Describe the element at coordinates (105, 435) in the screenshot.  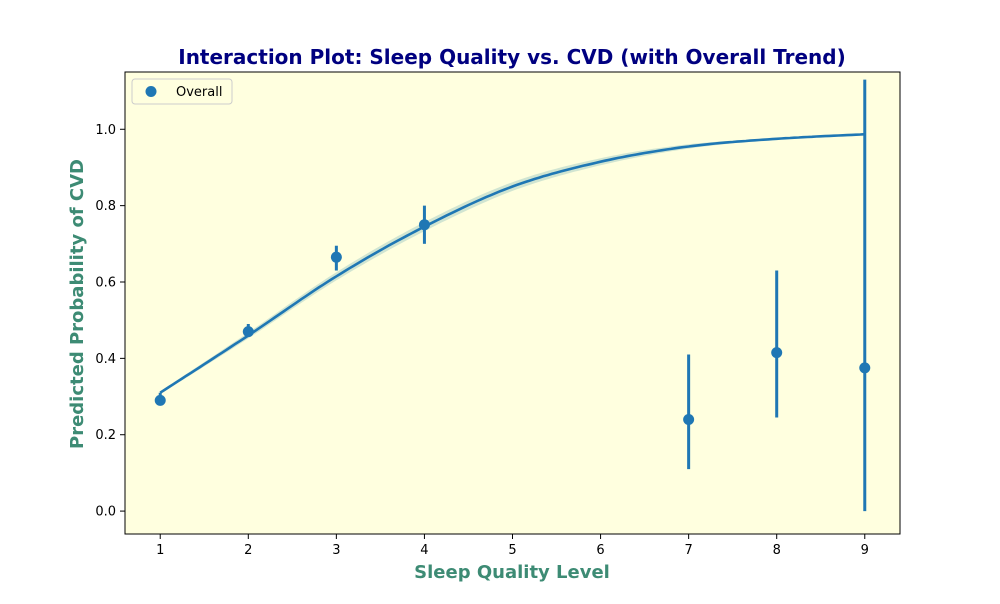
I see `y-tick-label: 0.2` at that location.